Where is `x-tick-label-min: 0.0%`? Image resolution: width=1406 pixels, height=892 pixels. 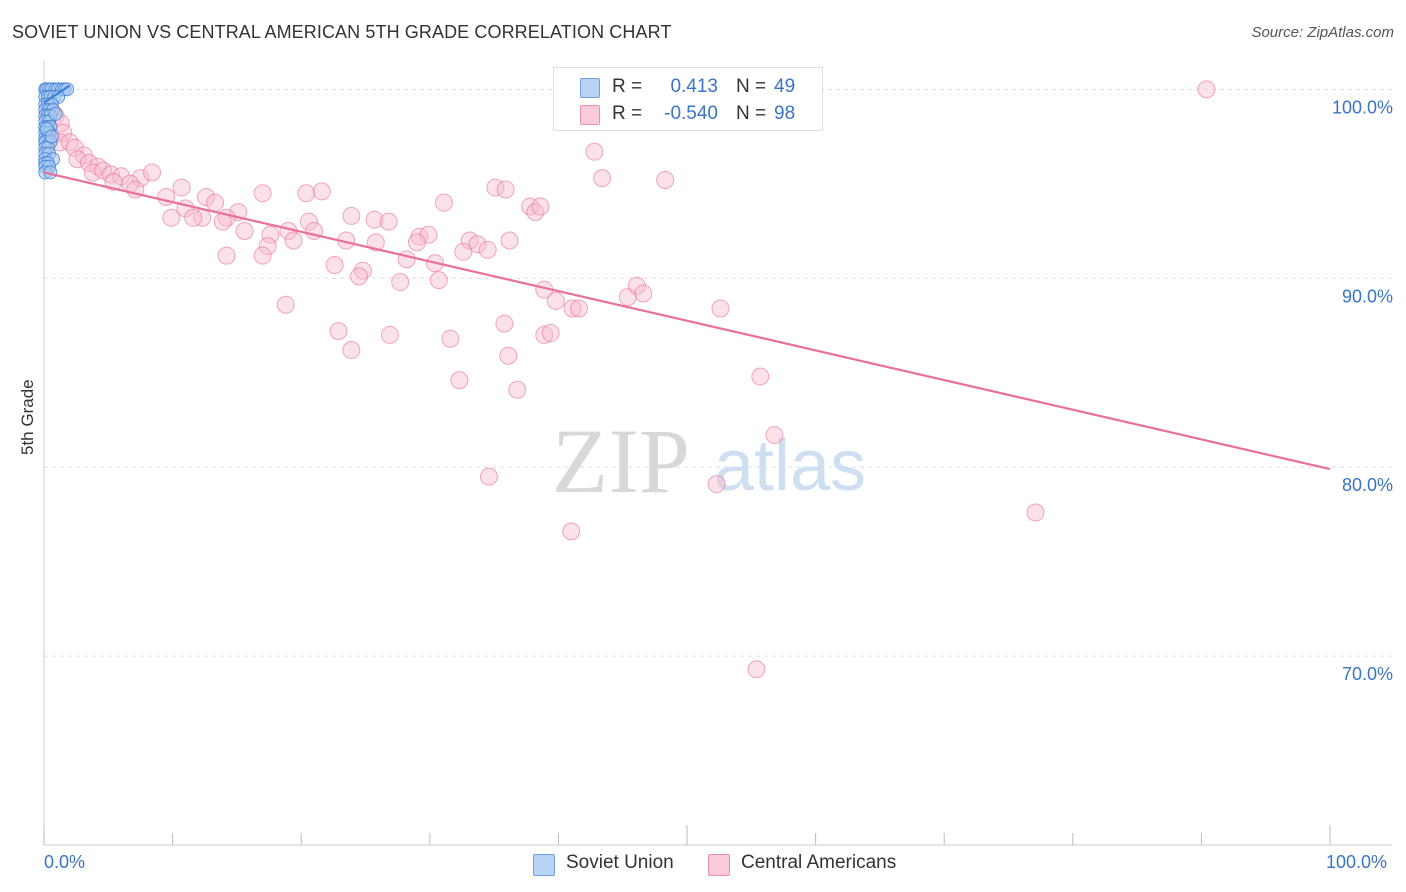
x-tick-label-min: 0.0% is located at coordinates (65, 862).